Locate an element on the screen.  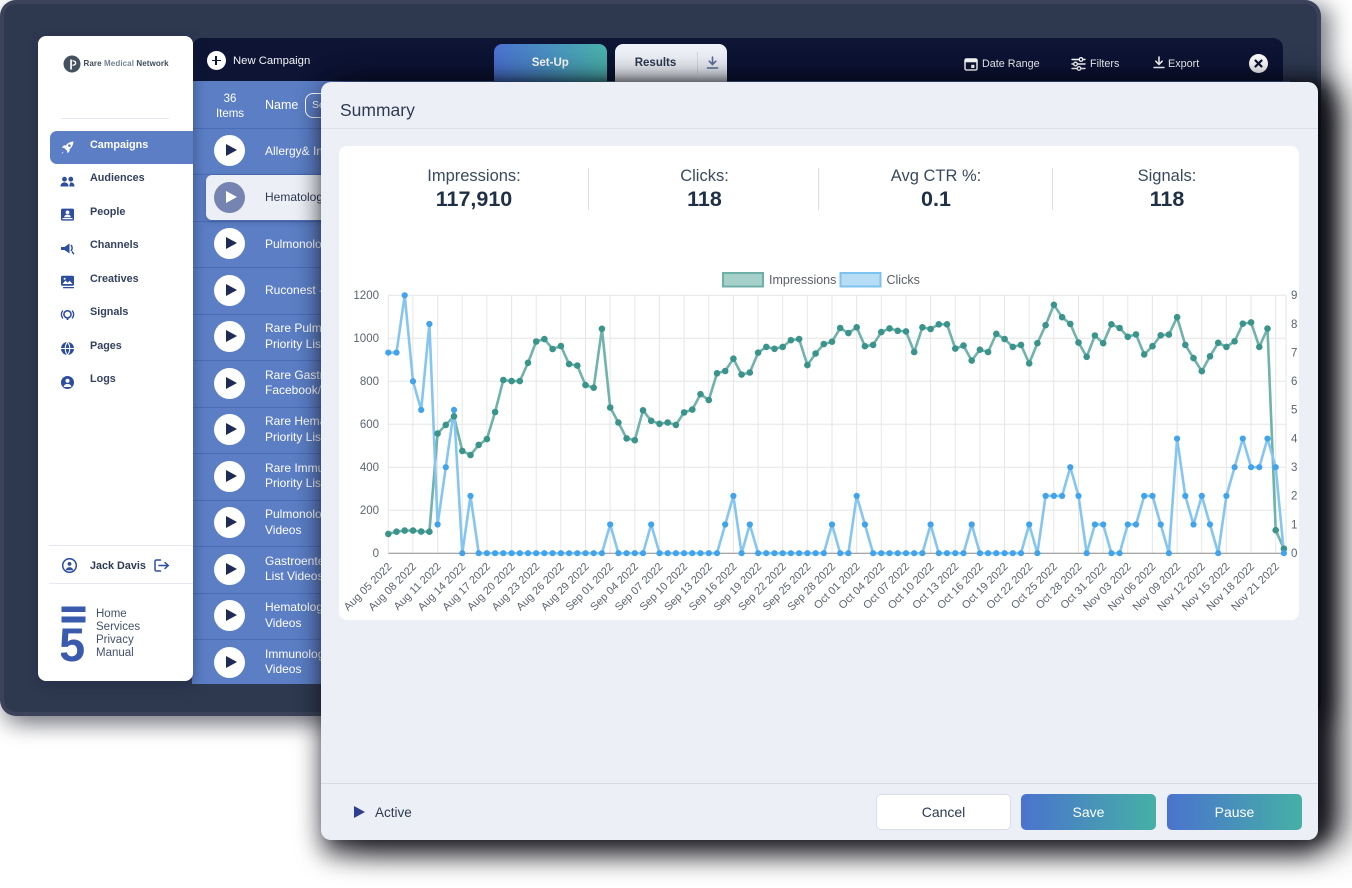
svg-text: 6 is located at coordinates (1294, 382).